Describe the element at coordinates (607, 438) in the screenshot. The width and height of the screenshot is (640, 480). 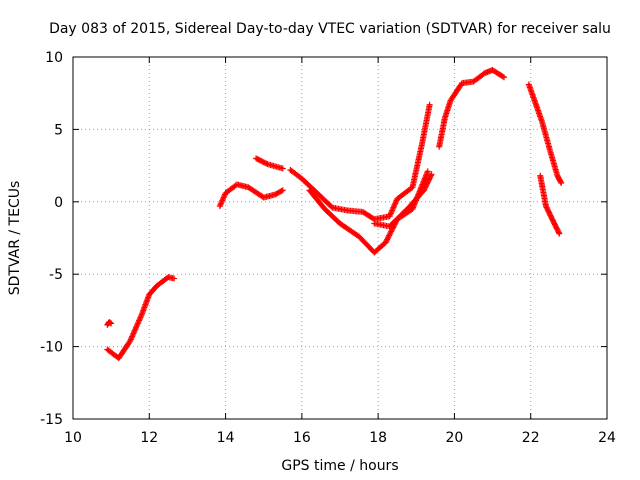
I see `x-tick-label: 24` at that location.